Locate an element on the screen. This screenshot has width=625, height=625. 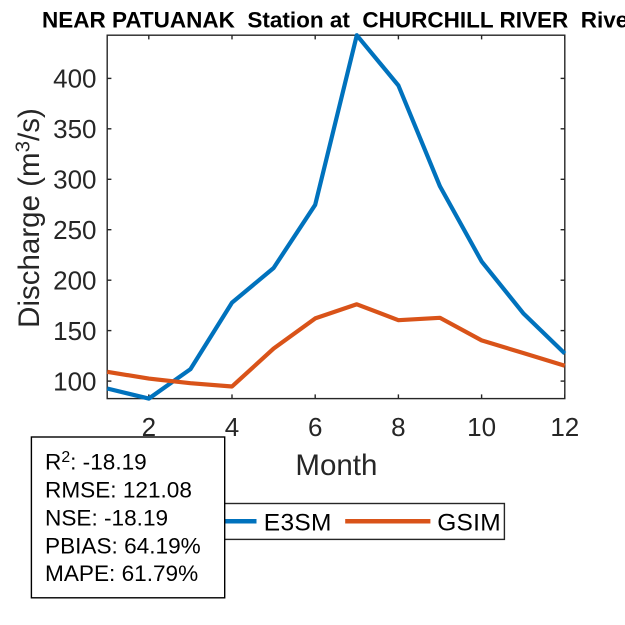
svg-text: RMSE: 121.08 is located at coordinates (118, 490).